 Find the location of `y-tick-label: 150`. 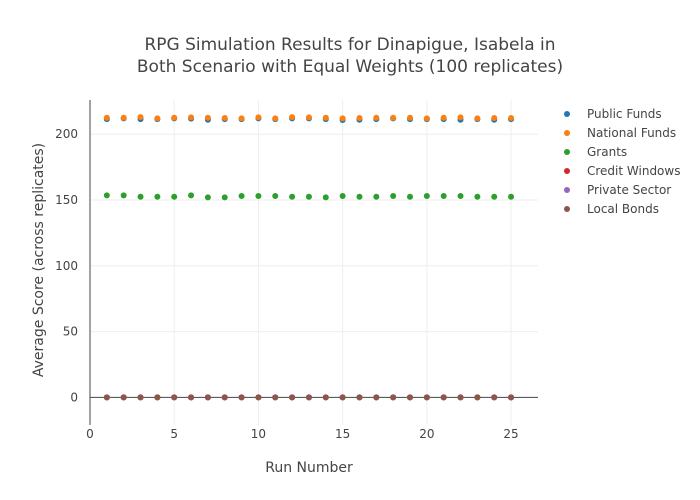

y-tick-label: 150 is located at coordinates (66, 200).